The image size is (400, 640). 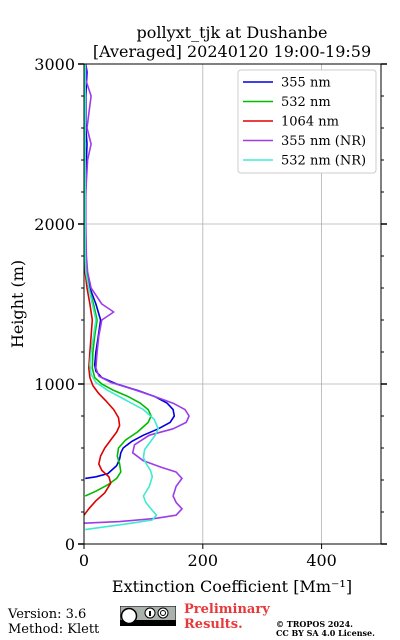 I want to click on chart-subtitle: [Averaged] 20240120 19:00-19:59, so click(x=232, y=51).